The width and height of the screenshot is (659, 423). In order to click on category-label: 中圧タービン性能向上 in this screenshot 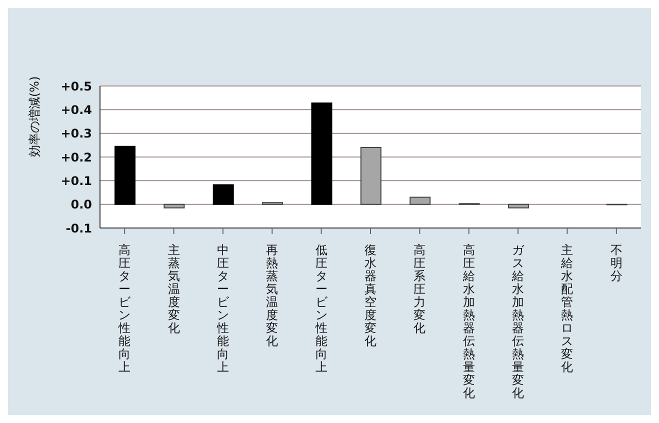, I will do `click(222, 308)`.